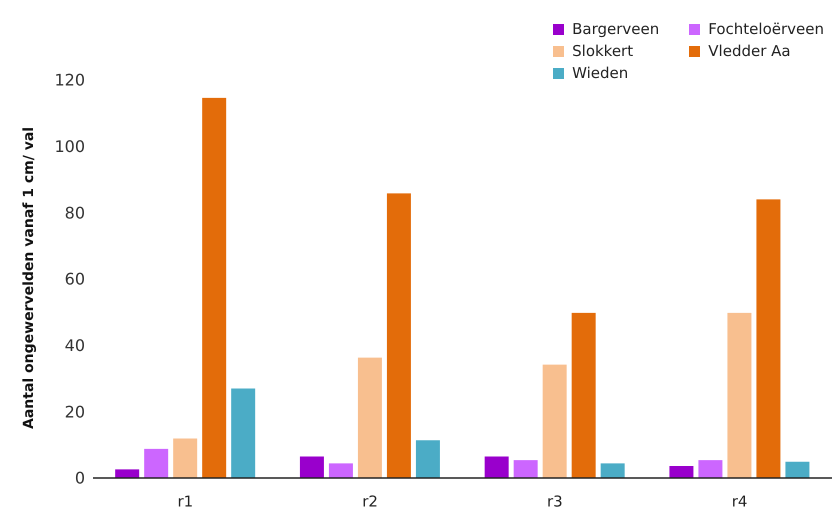  What do you see at coordinates (749, 51) in the screenshot?
I see `legend-label: Vledder Aa` at bounding box center [749, 51].